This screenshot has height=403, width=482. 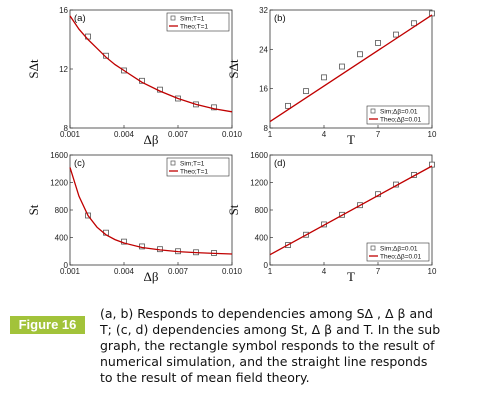 What do you see at coordinates (280, 163) in the screenshot?
I see `panel-label: (d)` at bounding box center [280, 163].